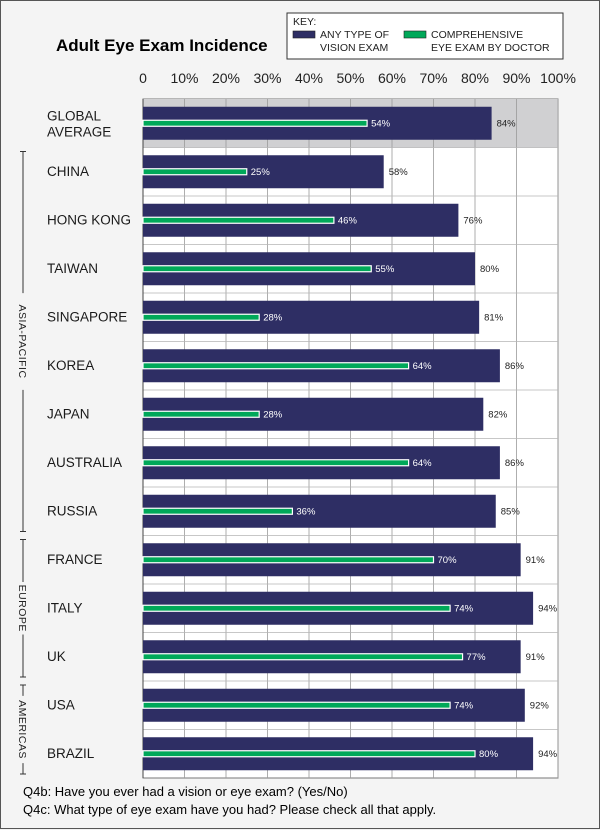 Image resolution: width=600 pixels, height=830 pixels. Describe the element at coordinates (475, 78) in the screenshot. I see `x-tick-label: 80%` at that location.